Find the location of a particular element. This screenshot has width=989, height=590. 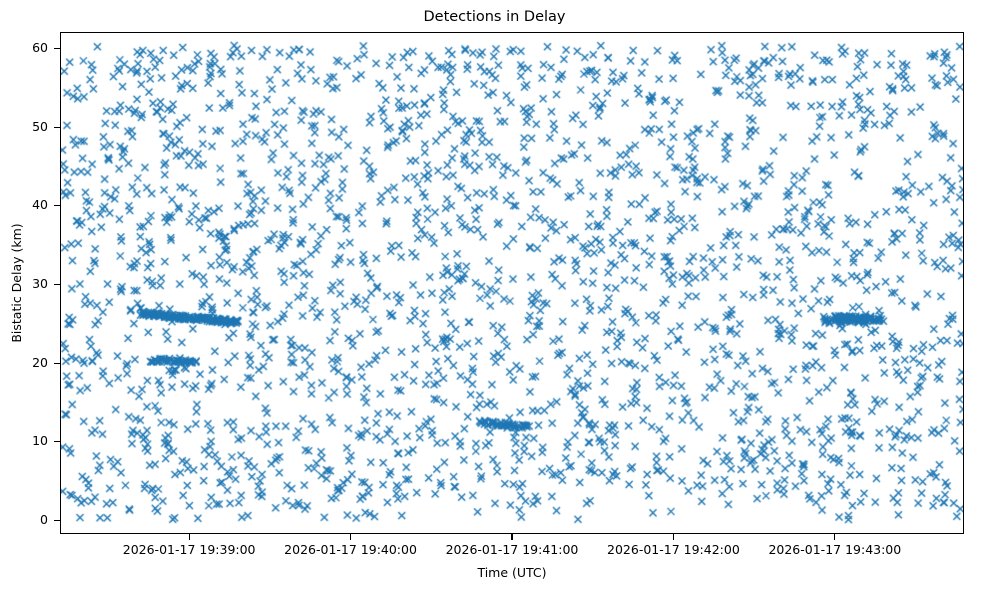

page-title: Detections in Delay is located at coordinates (494, 17).